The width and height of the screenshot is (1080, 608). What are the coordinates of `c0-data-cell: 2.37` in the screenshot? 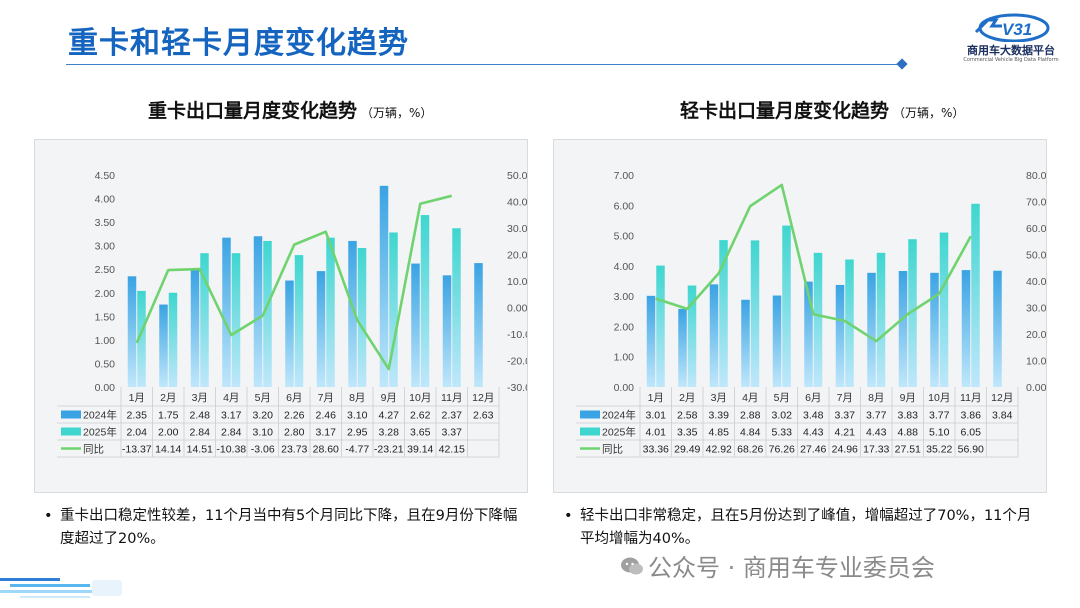 It's located at (452, 416).